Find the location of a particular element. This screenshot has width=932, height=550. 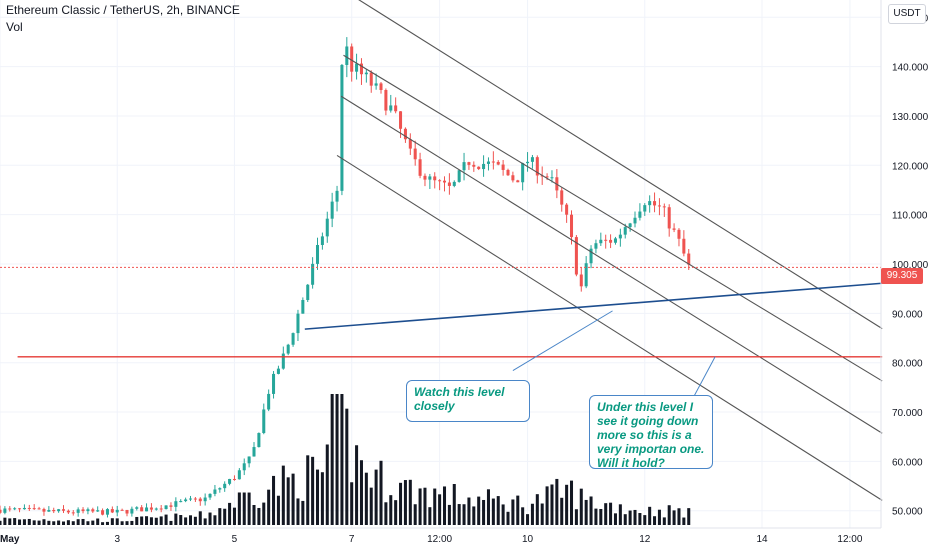

time-tick-label: 3 is located at coordinates (117, 539).